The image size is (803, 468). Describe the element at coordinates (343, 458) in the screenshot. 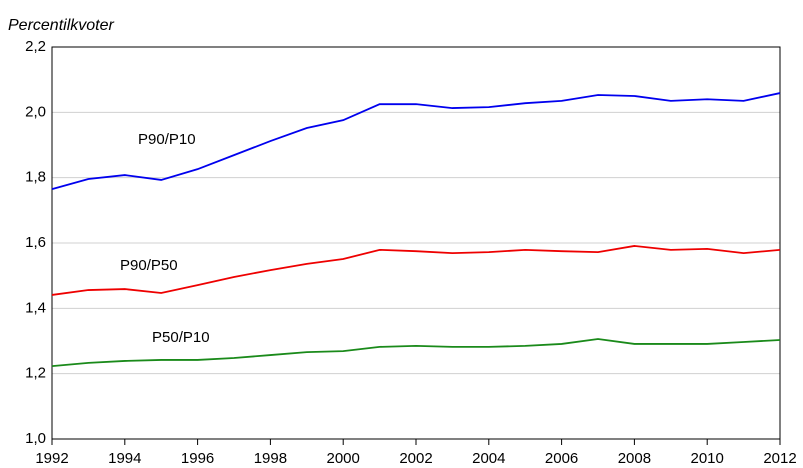

I see `x-tick-label: 2000` at that location.